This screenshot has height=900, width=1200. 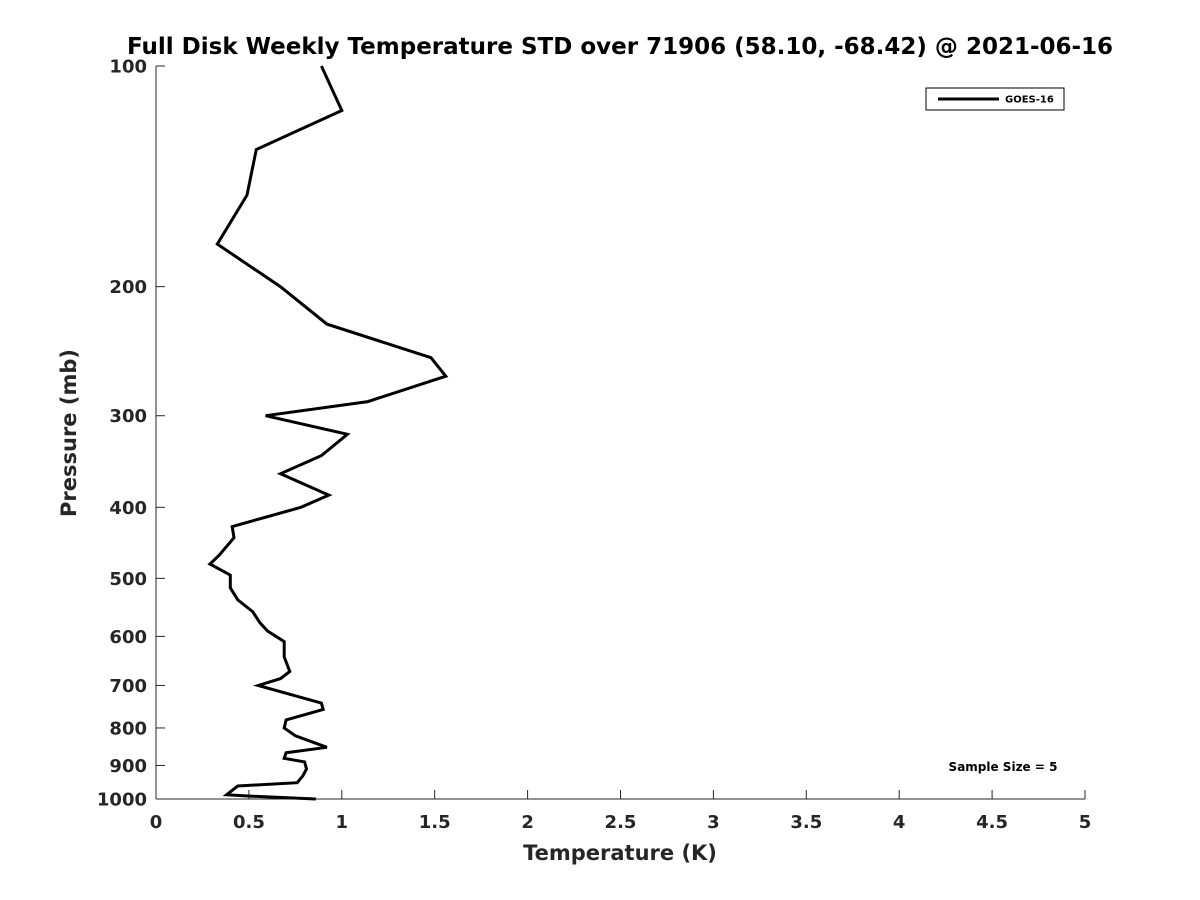 What do you see at coordinates (713, 822) in the screenshot?
I see `x-tick-label: 3` at bounding box center [713, 822].